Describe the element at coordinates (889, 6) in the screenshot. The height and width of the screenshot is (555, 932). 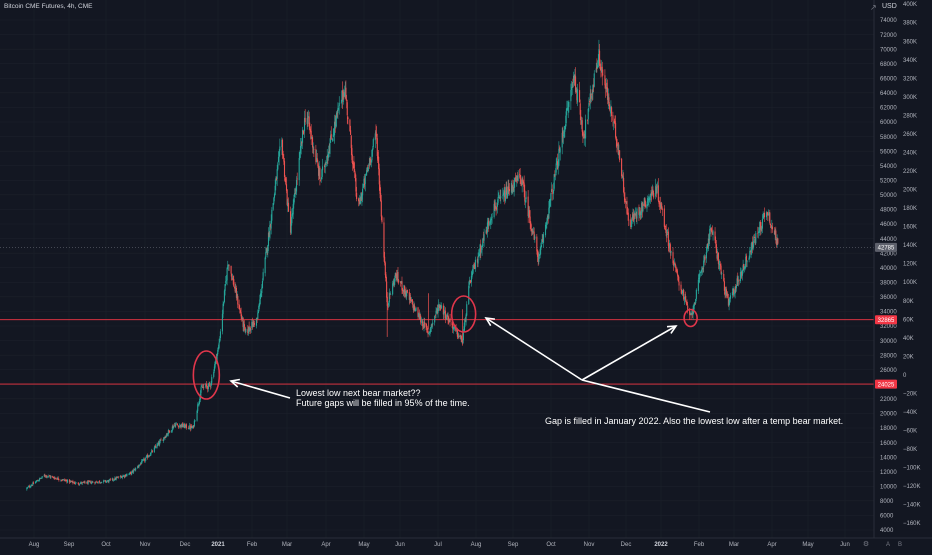
I see `currency-label: USD` at that location.